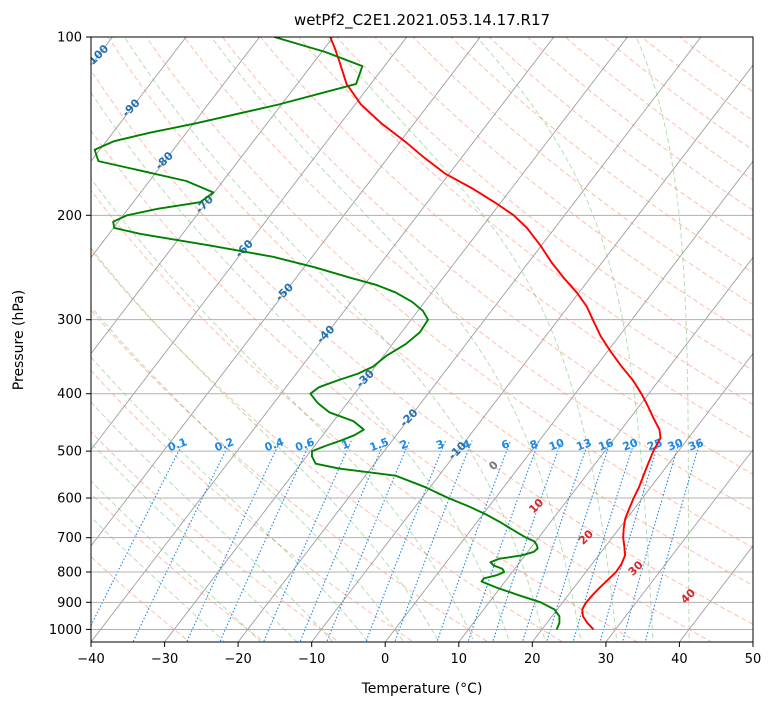 This screenshot has width=775, height=708. Describe the element at coordinates (408, 417) in the screenshot. I see `dry-adiabat-label: -20` at that location.